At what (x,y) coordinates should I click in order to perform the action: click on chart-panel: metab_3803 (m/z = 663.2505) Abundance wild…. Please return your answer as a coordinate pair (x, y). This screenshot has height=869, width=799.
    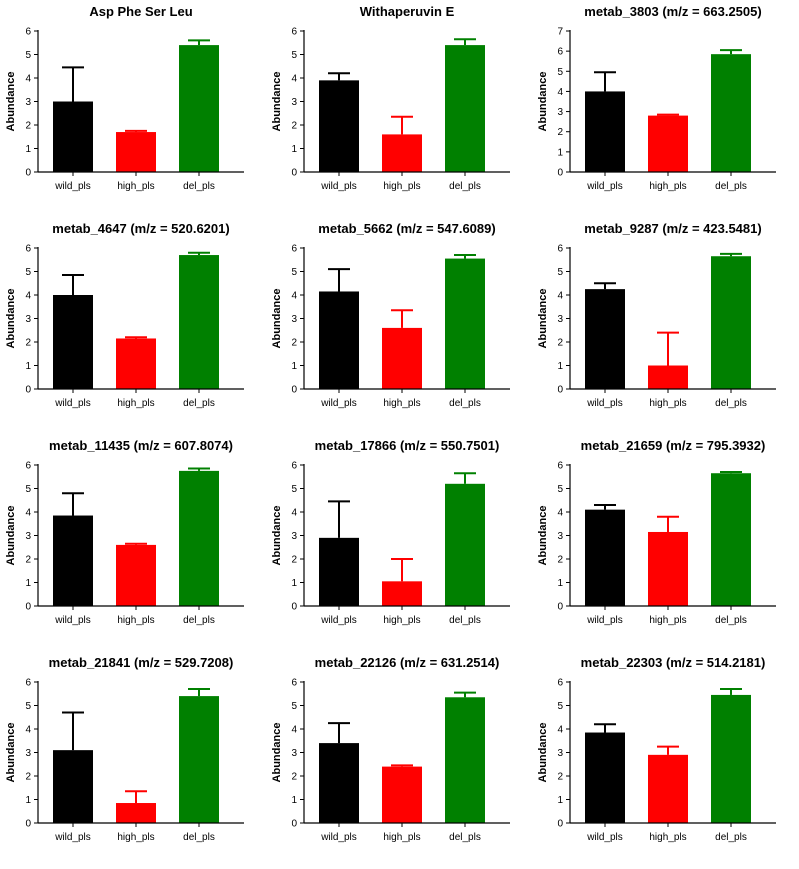
    Looking at the image, I should click on (665, 106).